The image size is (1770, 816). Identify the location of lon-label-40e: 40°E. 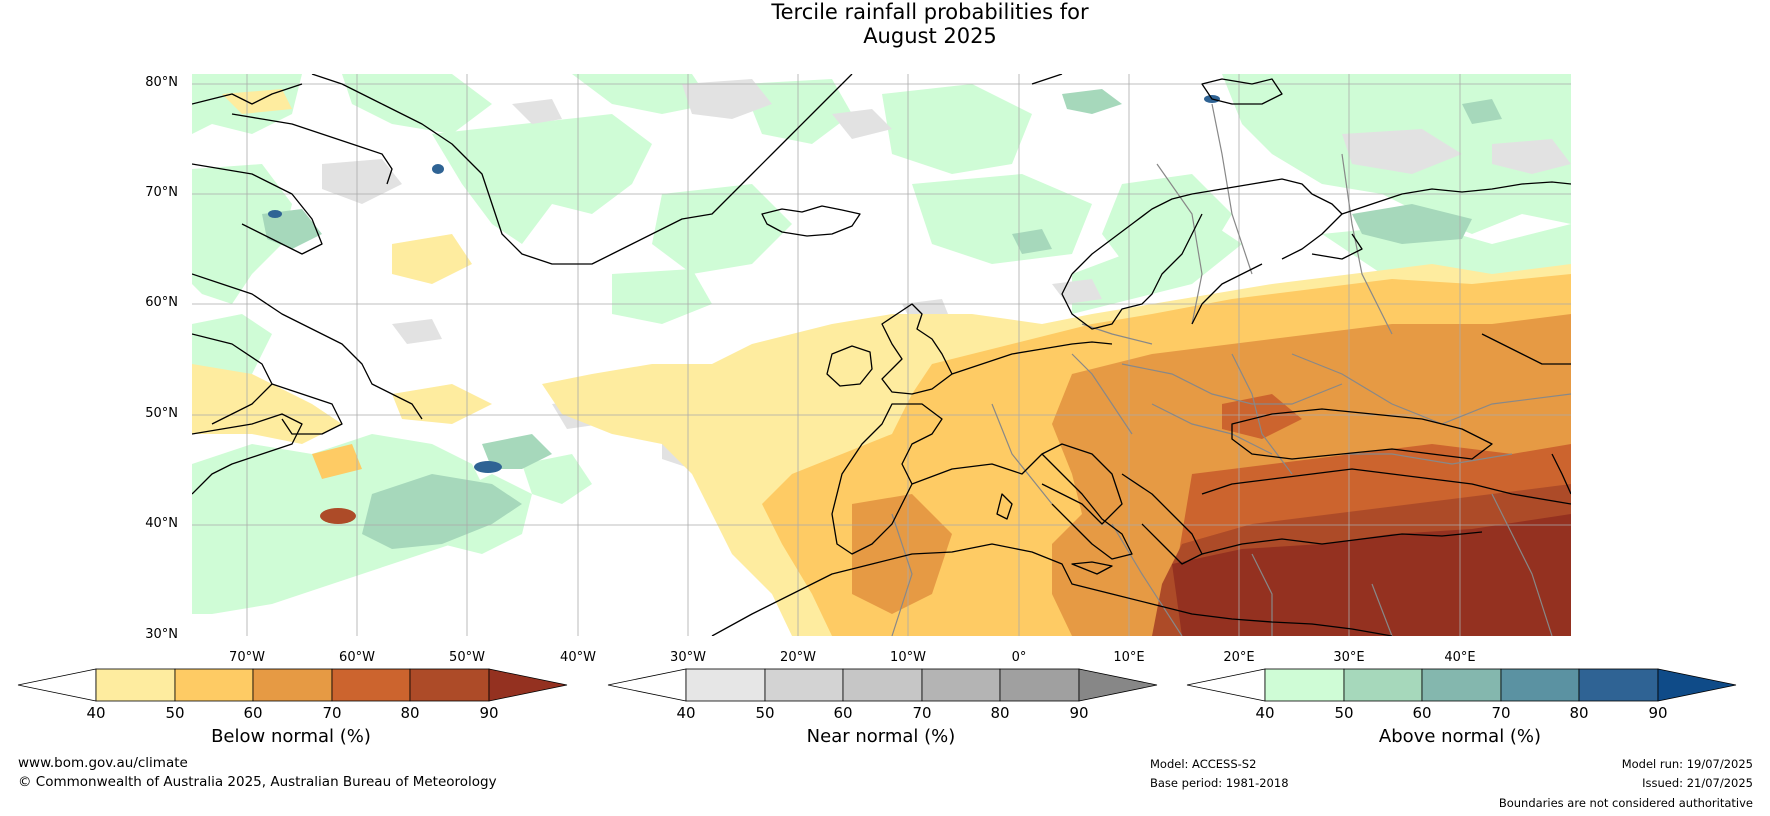
(1460, 657).